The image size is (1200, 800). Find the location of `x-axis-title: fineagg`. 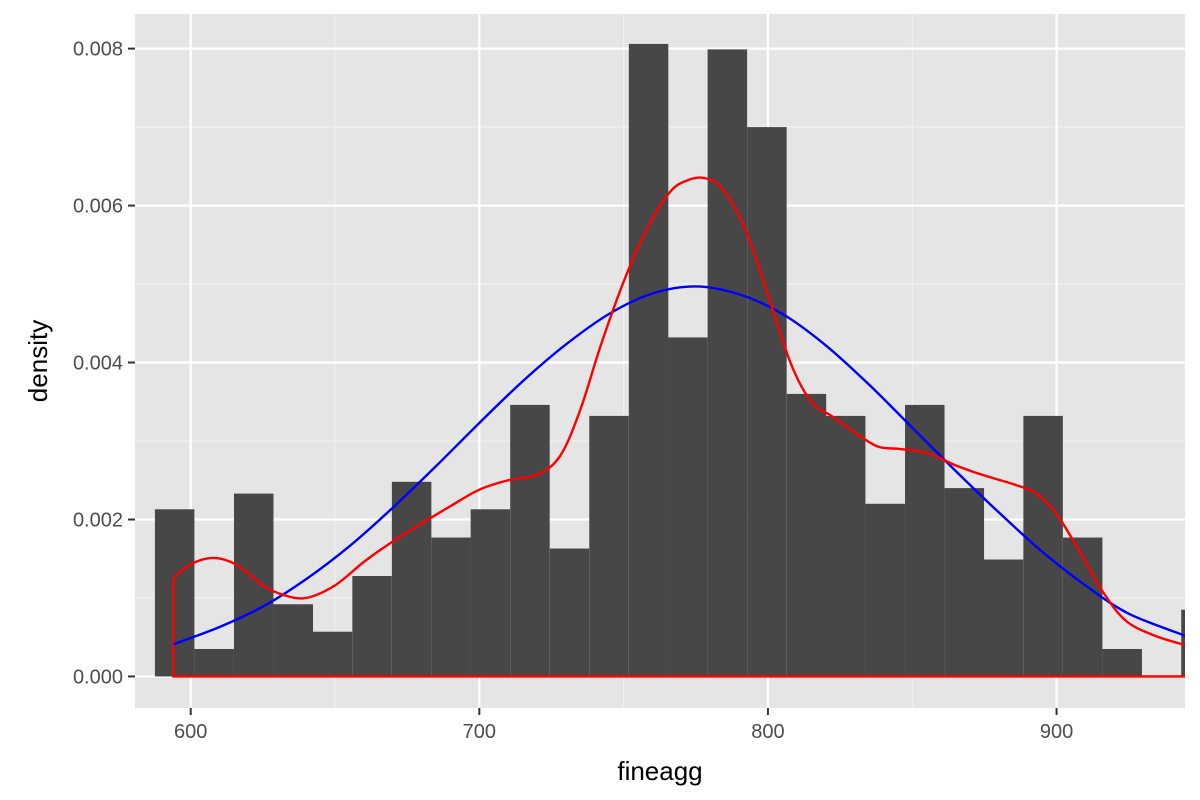

x-axis-title: fineagg is located at coordinates (659, 771).